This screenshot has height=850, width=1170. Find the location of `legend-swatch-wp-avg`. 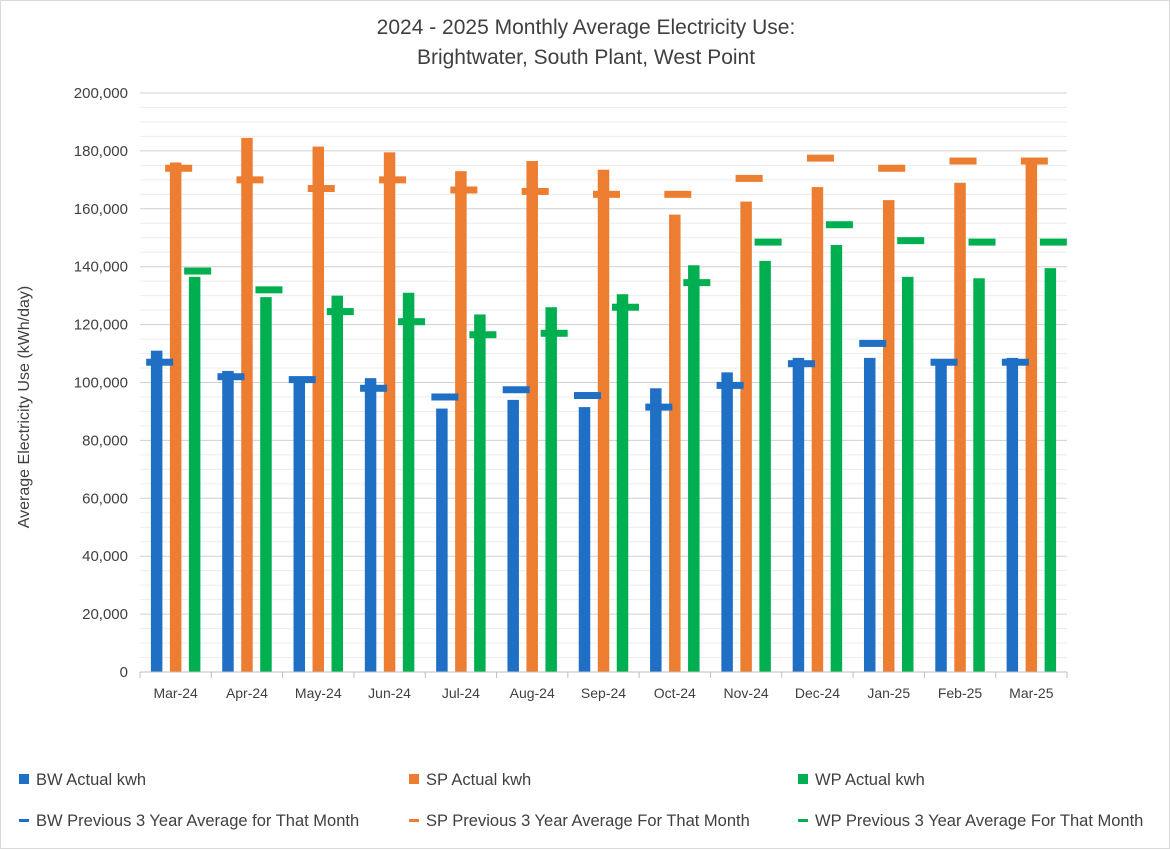

legend-swatch-wp-avg is located at coordinates (803, 820).